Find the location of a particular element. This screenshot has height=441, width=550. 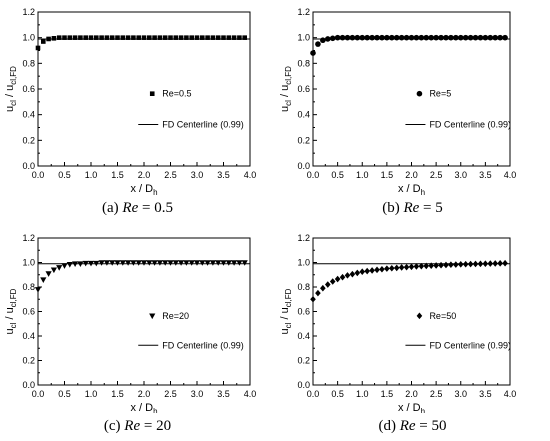

caption-value: = 20 is located at coordinates (156, 426).